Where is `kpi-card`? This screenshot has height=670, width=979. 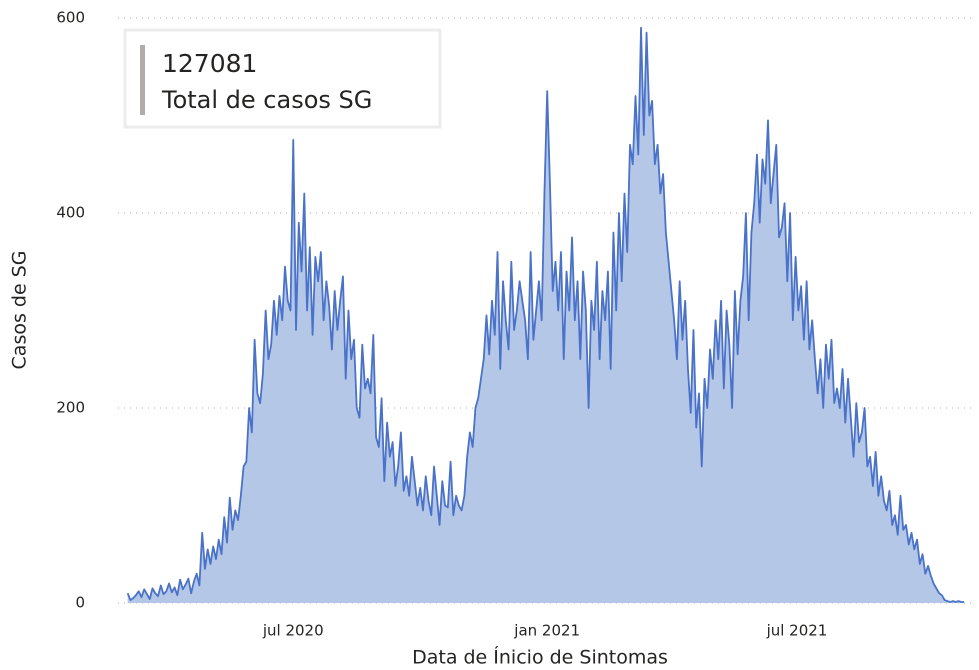
kpi-card is located at coordinates (282, 78).